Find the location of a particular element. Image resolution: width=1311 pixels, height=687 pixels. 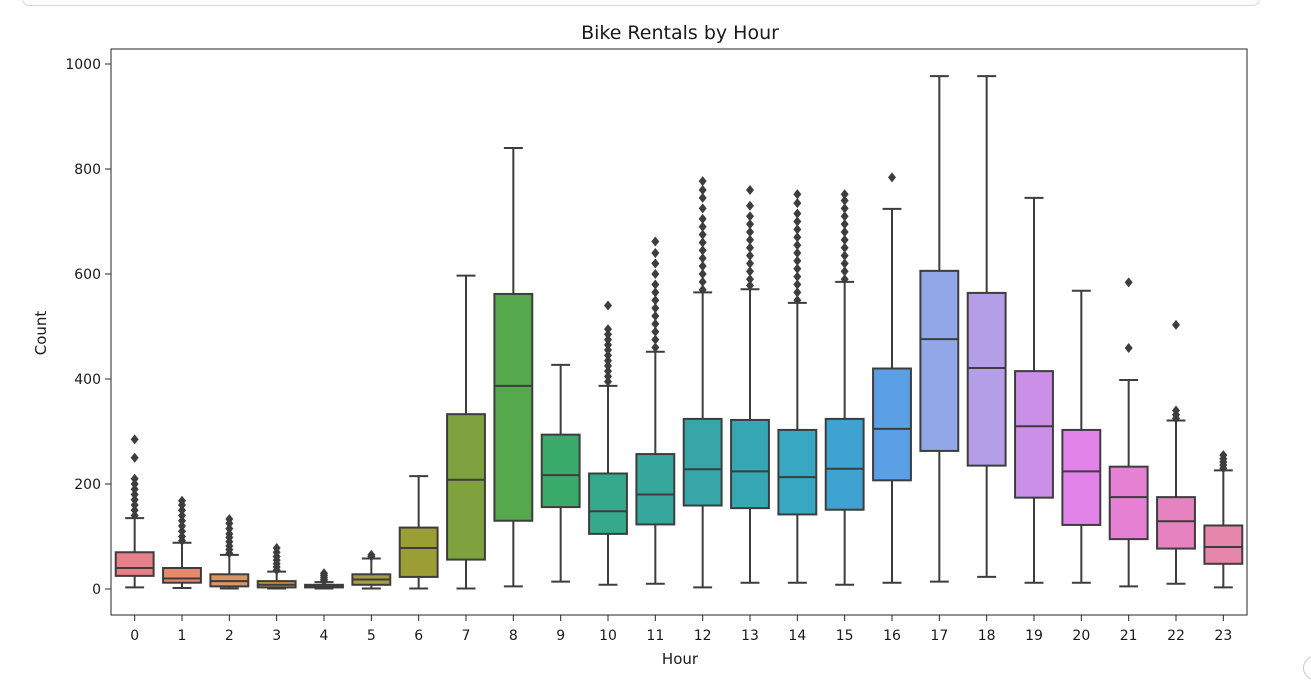

x-tick-label: 12 is located at coordinates (703, 636).